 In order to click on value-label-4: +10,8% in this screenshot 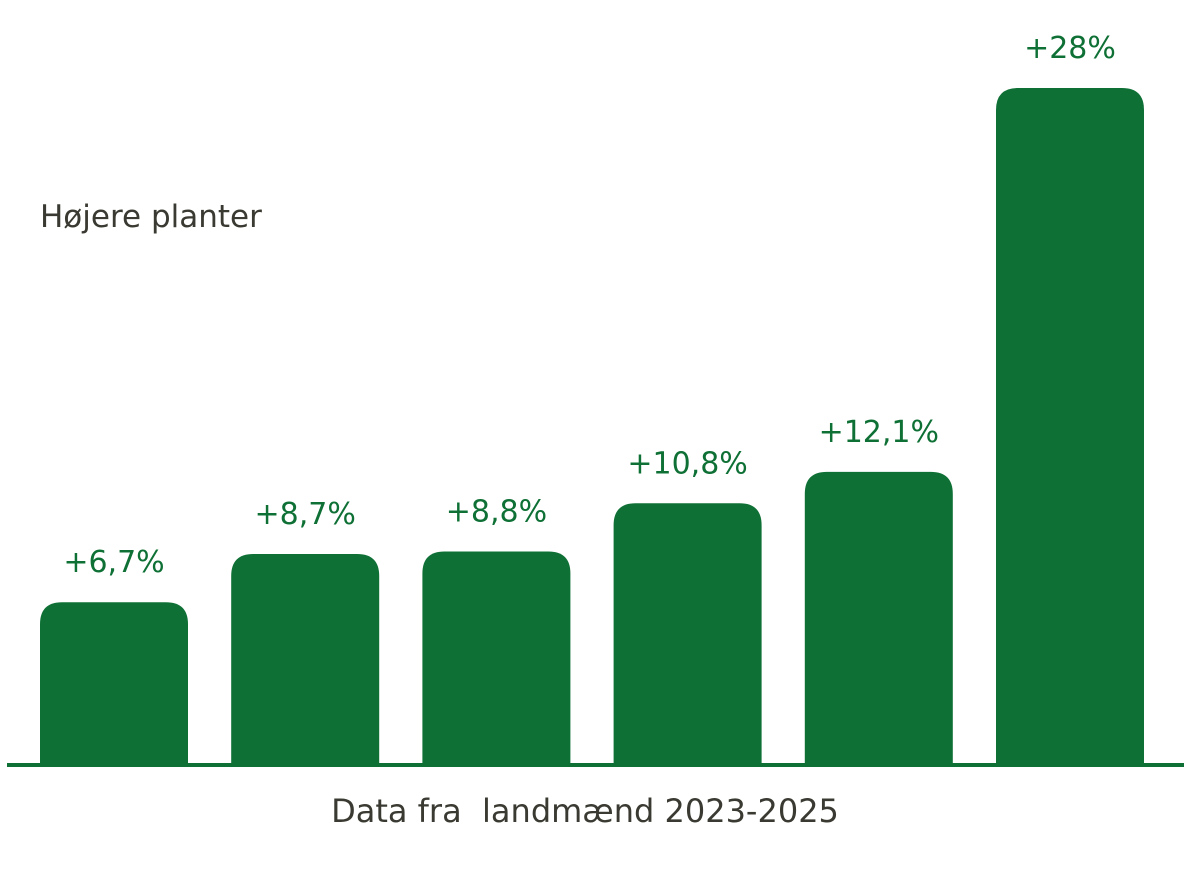, I will do `click(687, 463)`.